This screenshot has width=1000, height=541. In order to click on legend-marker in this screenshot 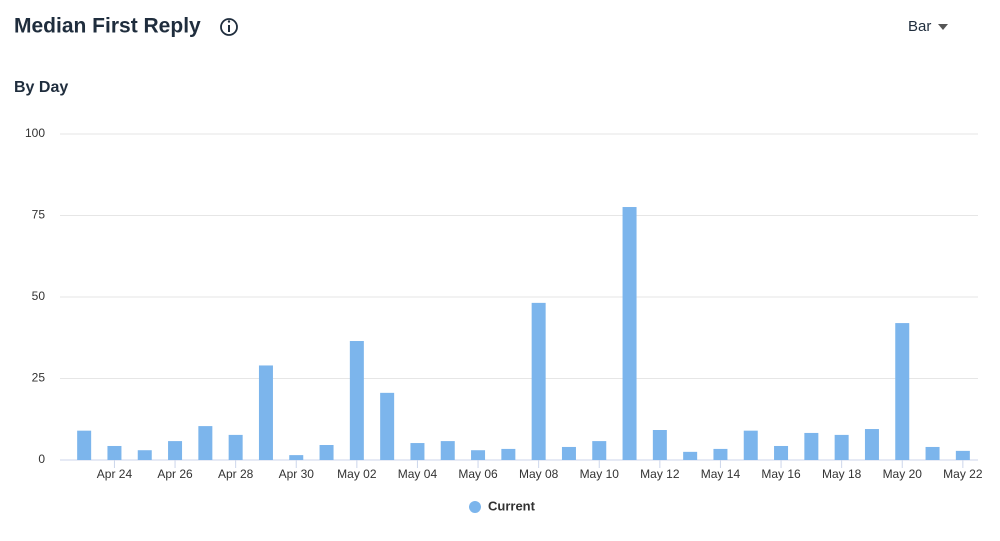, I will do `click(475, 507)`.